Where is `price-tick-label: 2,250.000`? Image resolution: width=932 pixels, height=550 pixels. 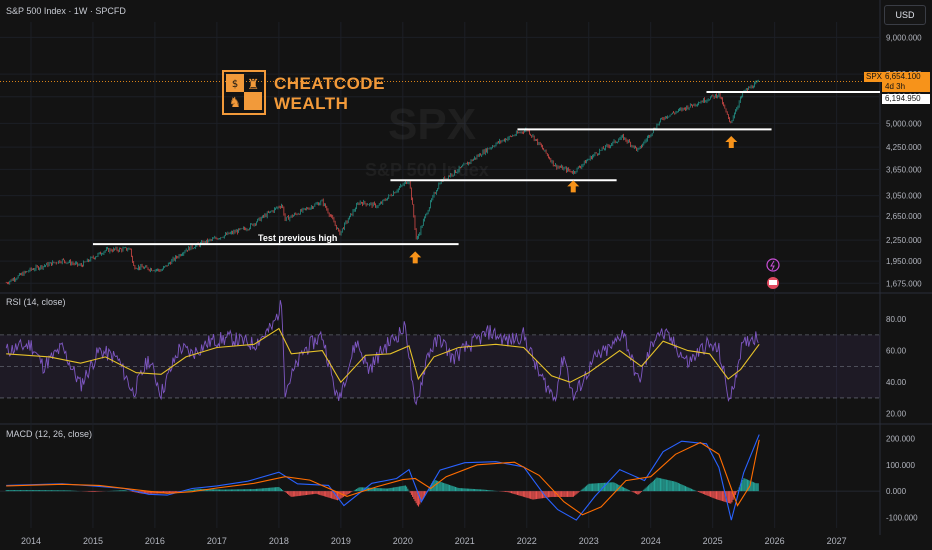 price-tick-label: 2,250.000 is located at coordinates (904, 240).